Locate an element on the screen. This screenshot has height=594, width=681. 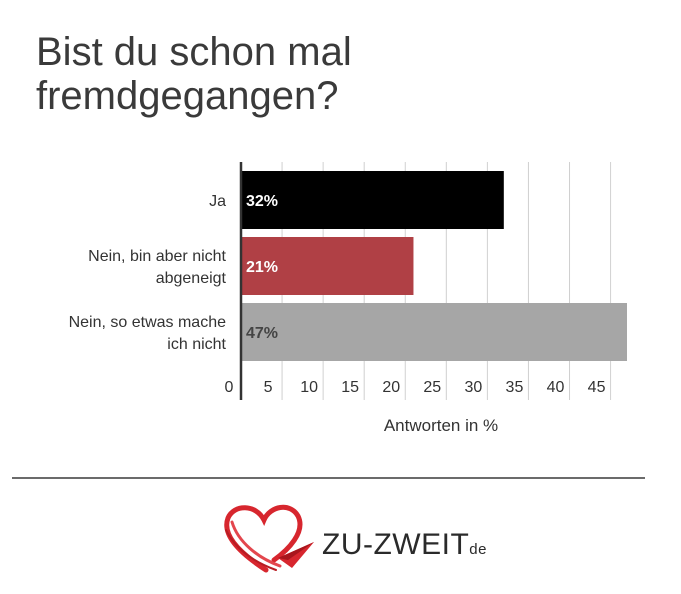
brand-suffix: de is located at coordinates (478, 549).